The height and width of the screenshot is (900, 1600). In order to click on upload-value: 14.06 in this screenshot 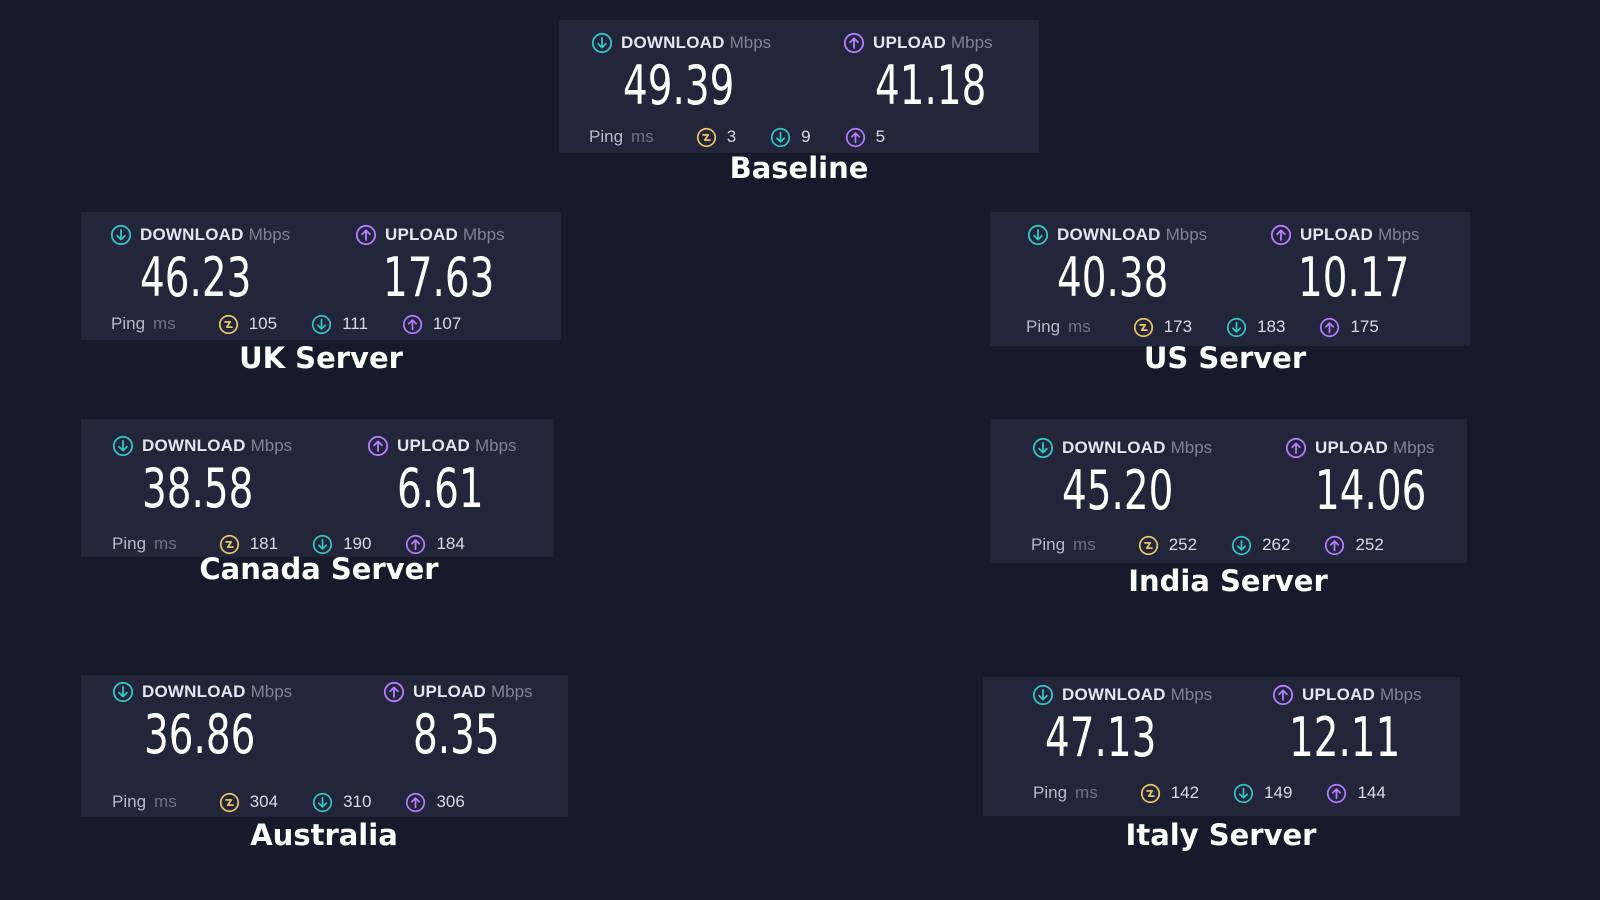, I will do `click(1371, 490)`.